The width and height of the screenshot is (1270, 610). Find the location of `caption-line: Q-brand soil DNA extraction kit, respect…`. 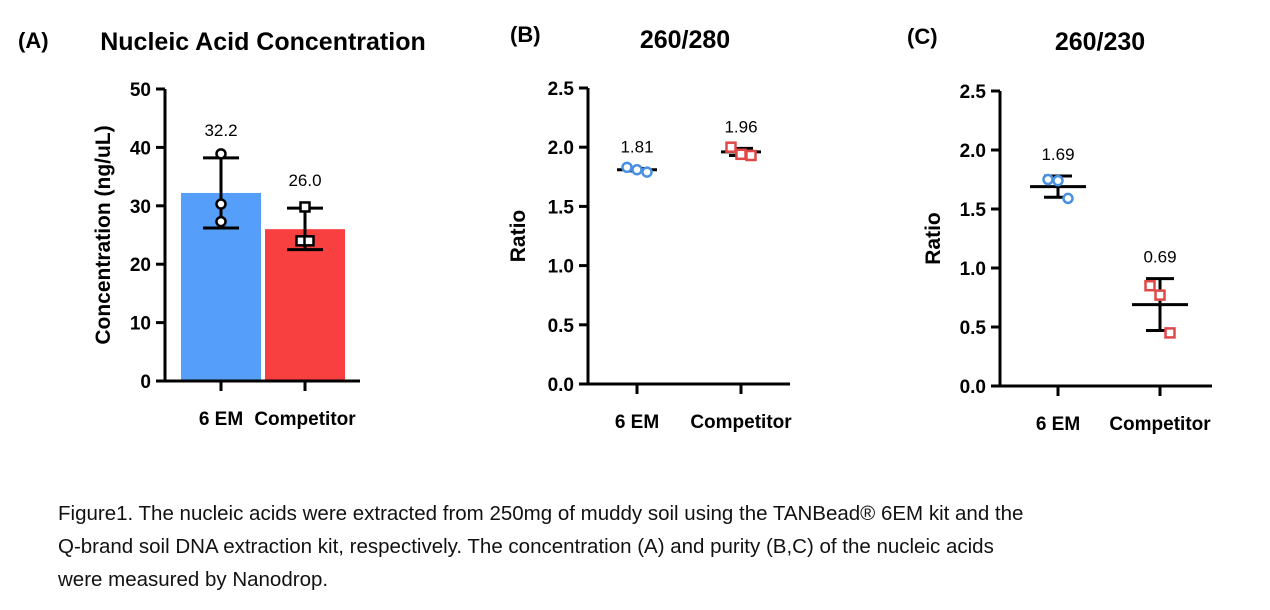

caption-line: Q-brand soil DNA extraction kit, respect… is located at coordinates (526, 546).